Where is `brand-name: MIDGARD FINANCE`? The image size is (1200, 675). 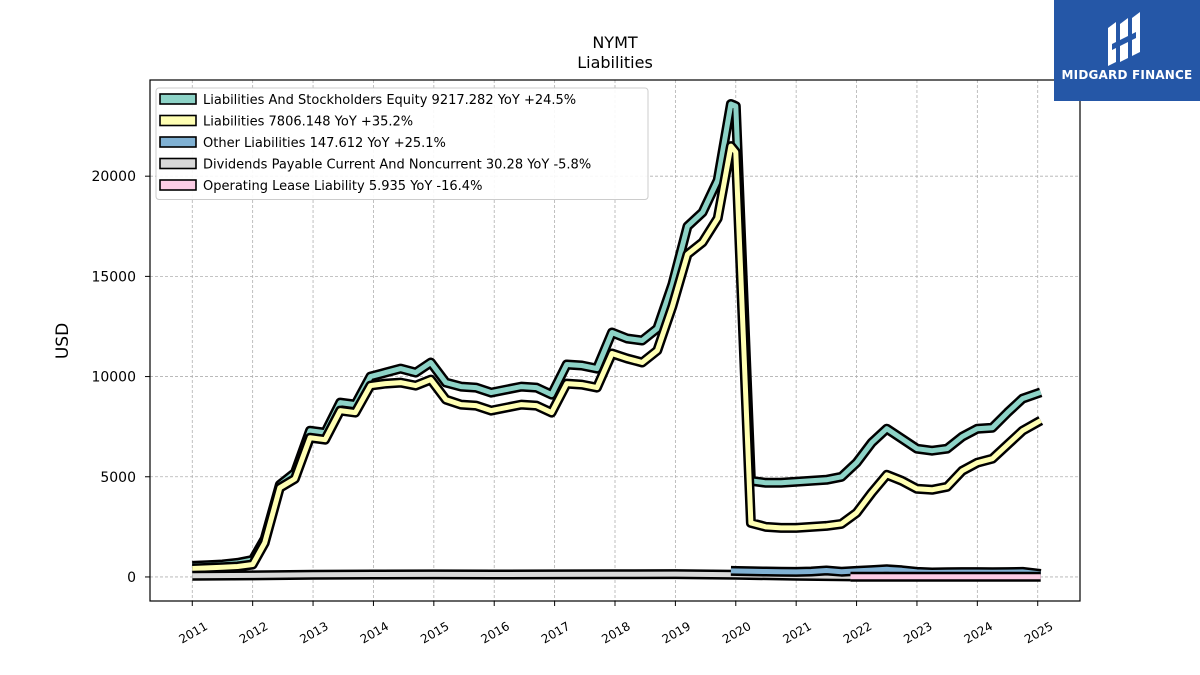 brand-name: MIDGARD FINANCE is located at coordinates (1127, 75).